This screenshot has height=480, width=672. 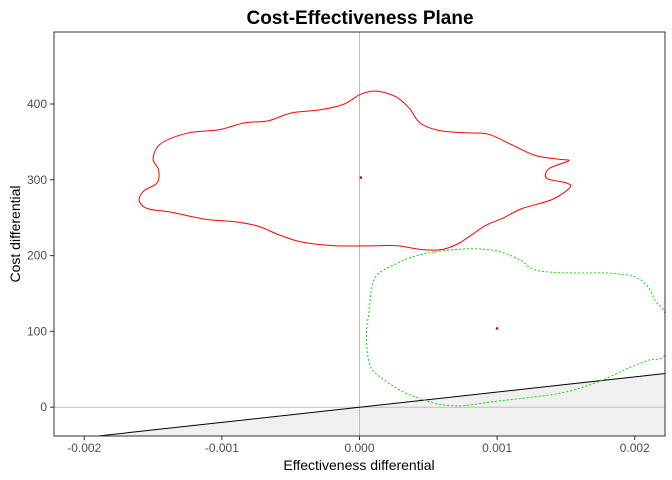 I want to click on x-tick-label: 0.000, so click(x=359, y=448).